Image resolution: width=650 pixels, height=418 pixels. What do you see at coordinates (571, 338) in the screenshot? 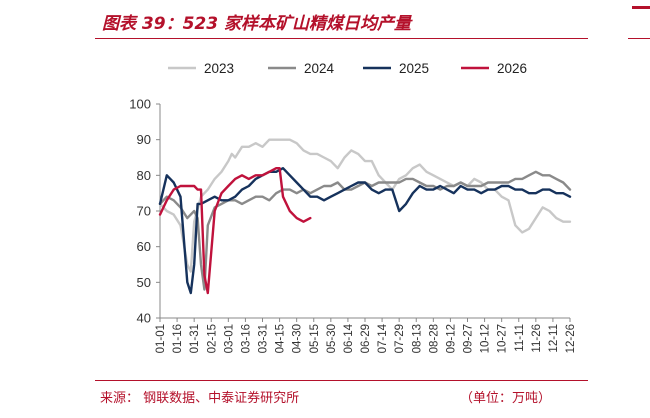
I see `x-tick-label: 12-26` at bounding box center [571, 338].